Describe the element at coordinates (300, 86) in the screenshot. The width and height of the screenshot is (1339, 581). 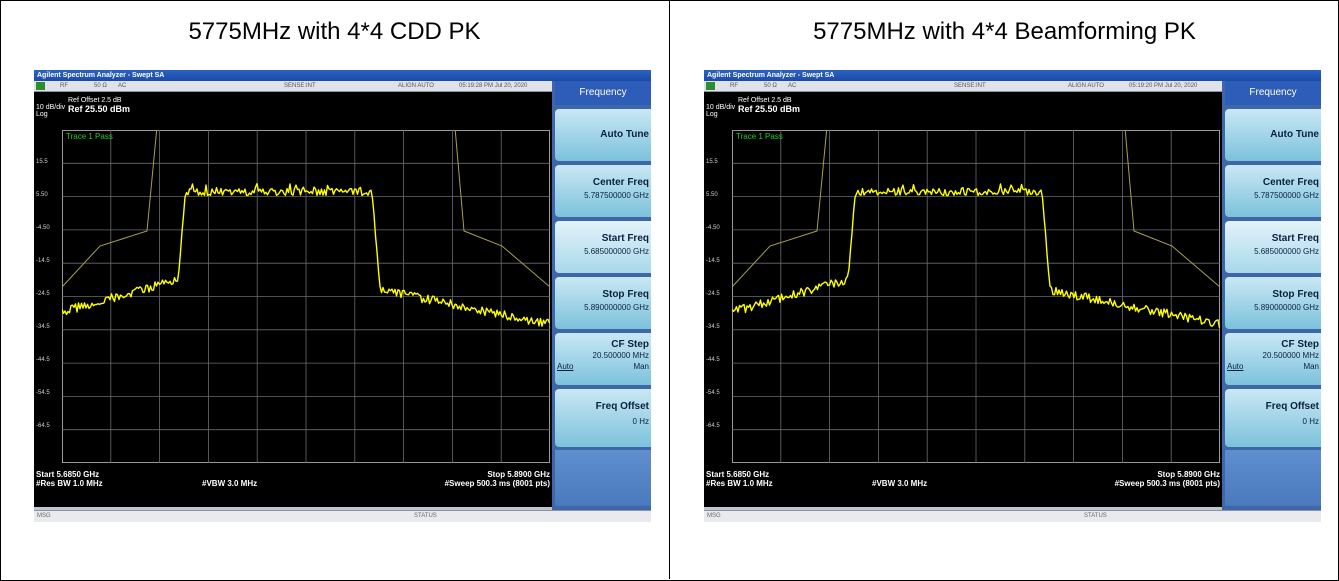
I see `status-sense: SENSE:INT` at that location.